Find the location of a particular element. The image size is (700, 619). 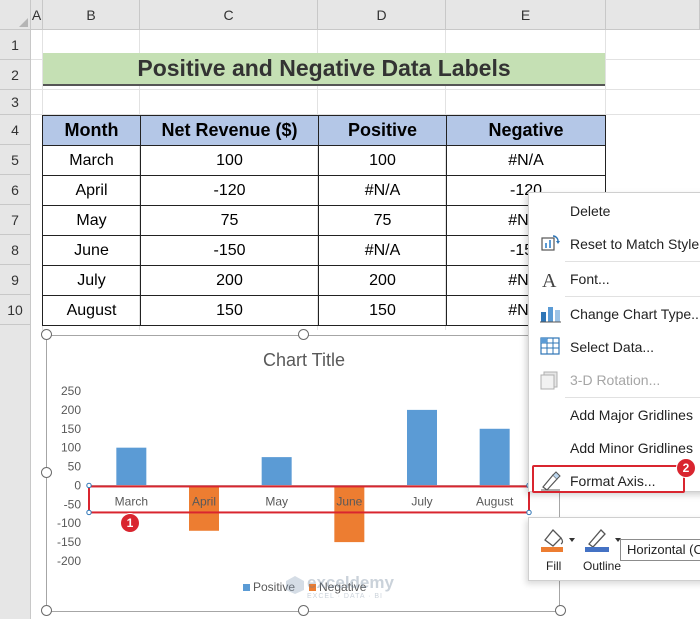

row-header-6: 6 is located at coordinates (15, 190).